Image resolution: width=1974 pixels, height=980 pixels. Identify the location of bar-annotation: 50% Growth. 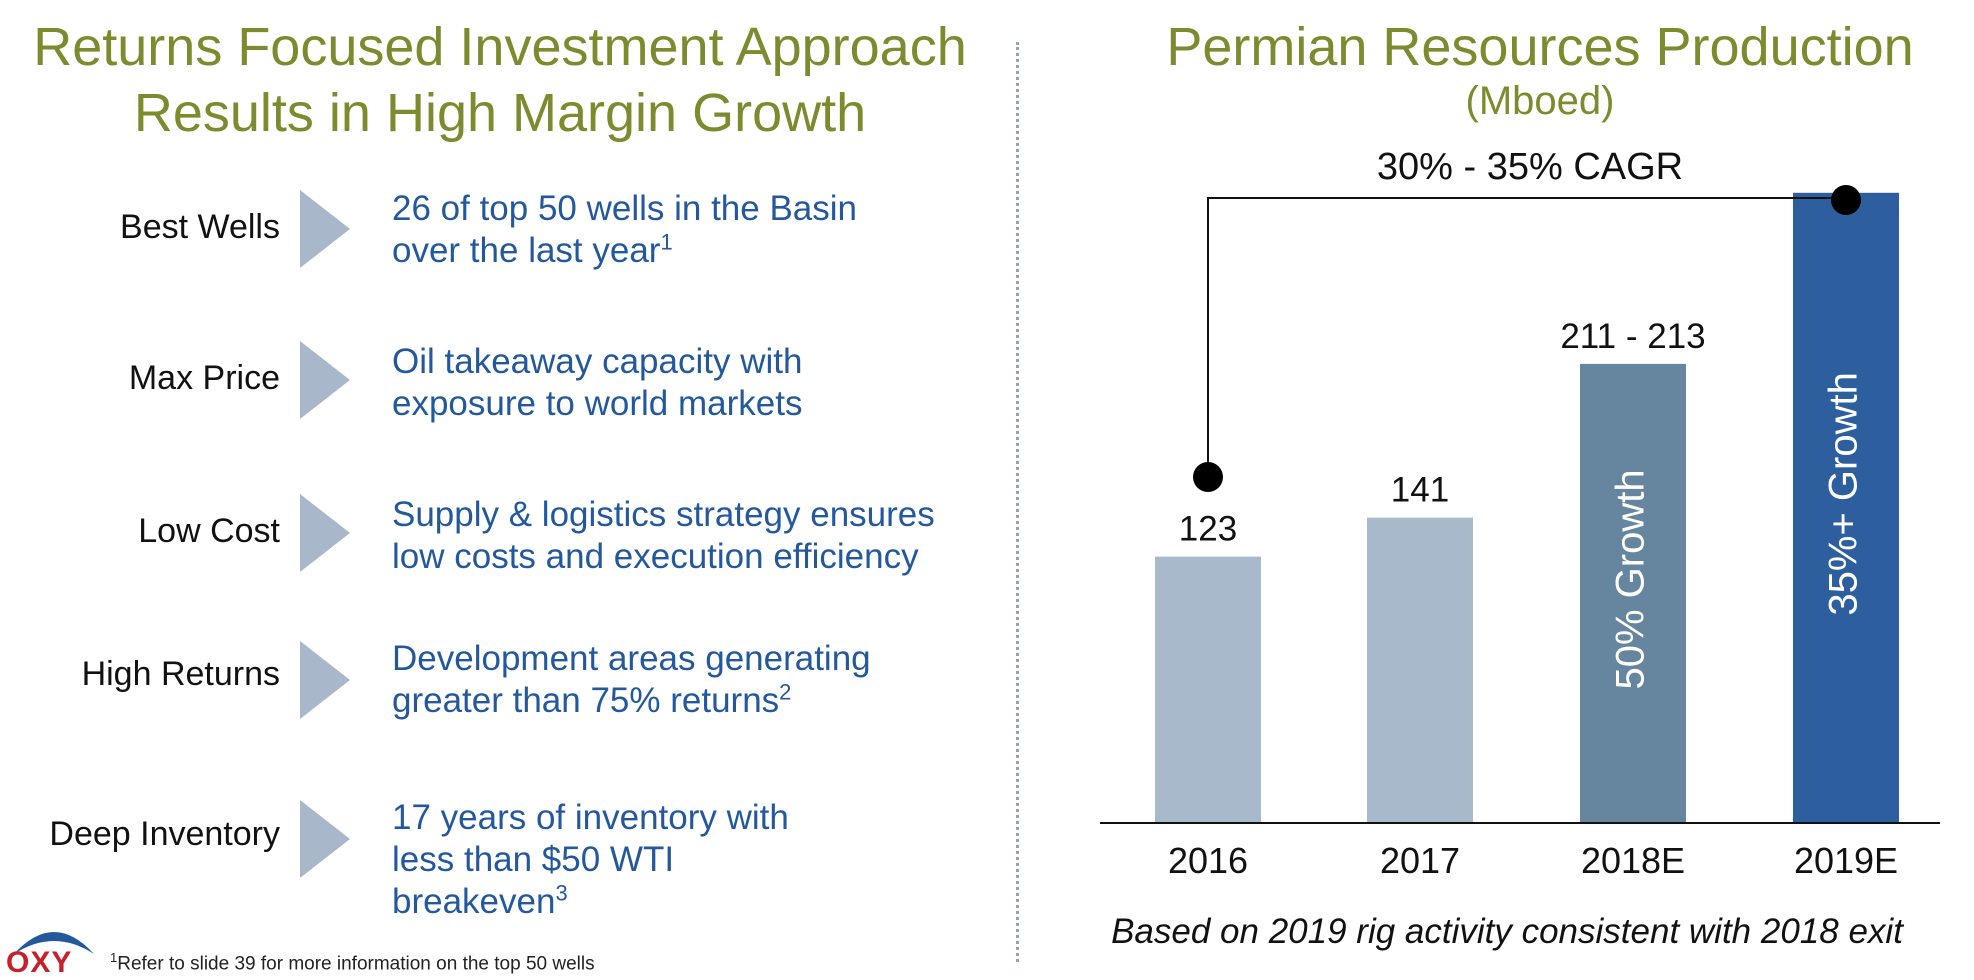
(1631, 579).